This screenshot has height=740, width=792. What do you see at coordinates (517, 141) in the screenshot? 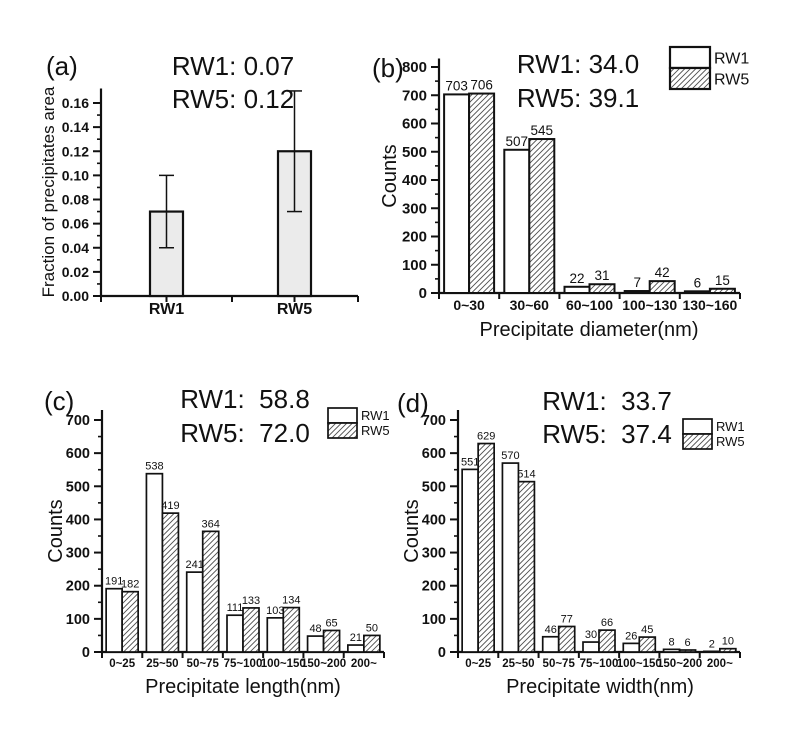
I see `value-label: 507` at bounding box center [517, 141].